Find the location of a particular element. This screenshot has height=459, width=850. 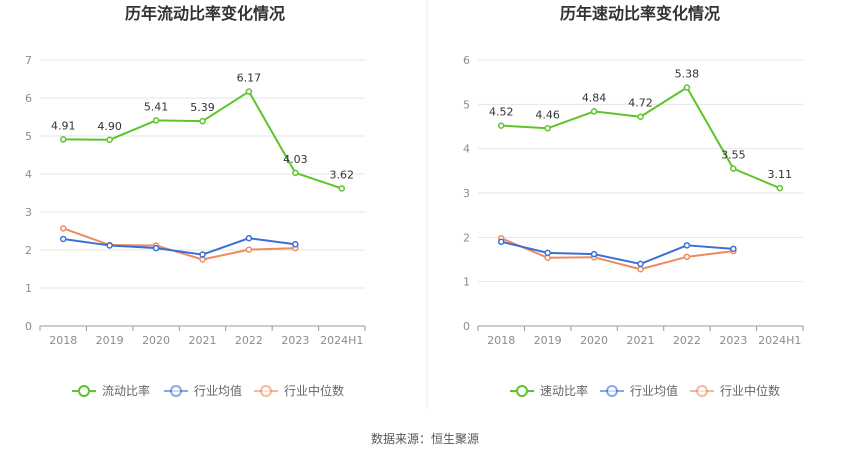

data-label: 4.90 is located at coordinates (109, 126).